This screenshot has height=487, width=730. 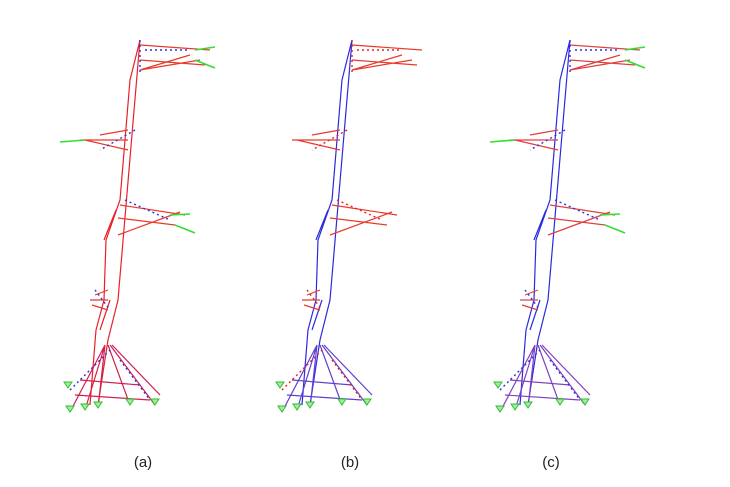 I want to click on panel-label: (a), so click(x=143, y=462).